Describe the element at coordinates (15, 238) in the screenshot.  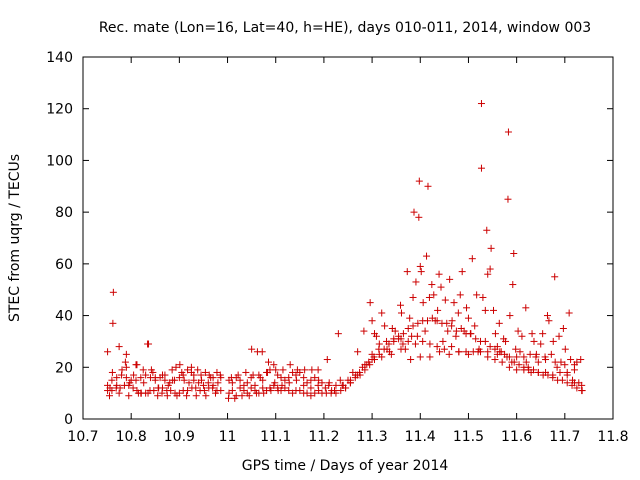
I see `y-axis-title: STEC from uqrg / TECUs` at that location.